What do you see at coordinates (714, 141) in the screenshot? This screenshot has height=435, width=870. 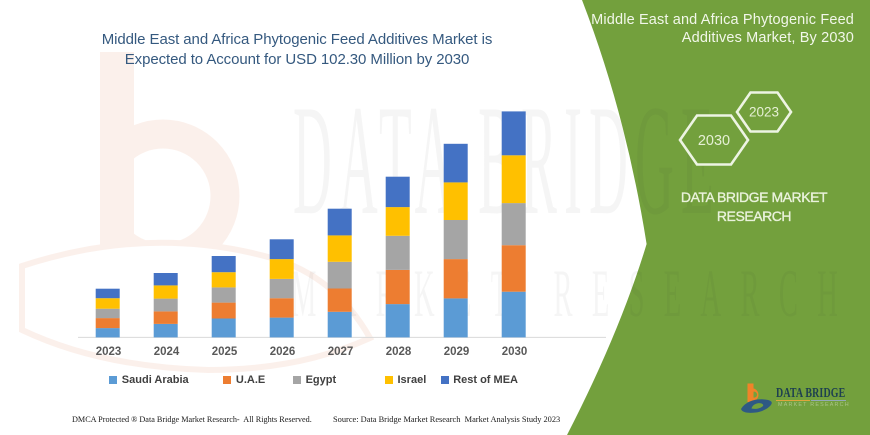 I see `svg-text: 2030` at bounding box center [714, 141].